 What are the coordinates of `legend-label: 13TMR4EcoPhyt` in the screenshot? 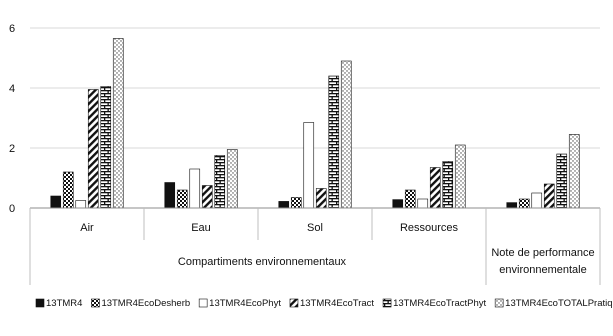 It's located at (245, 303).